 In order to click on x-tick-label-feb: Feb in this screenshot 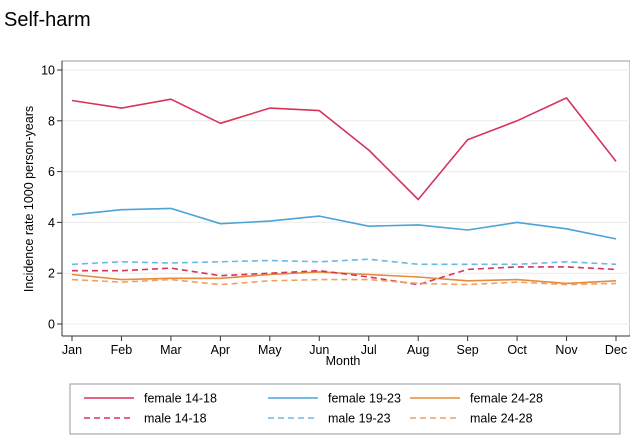, I will do `click(122, 350)`.